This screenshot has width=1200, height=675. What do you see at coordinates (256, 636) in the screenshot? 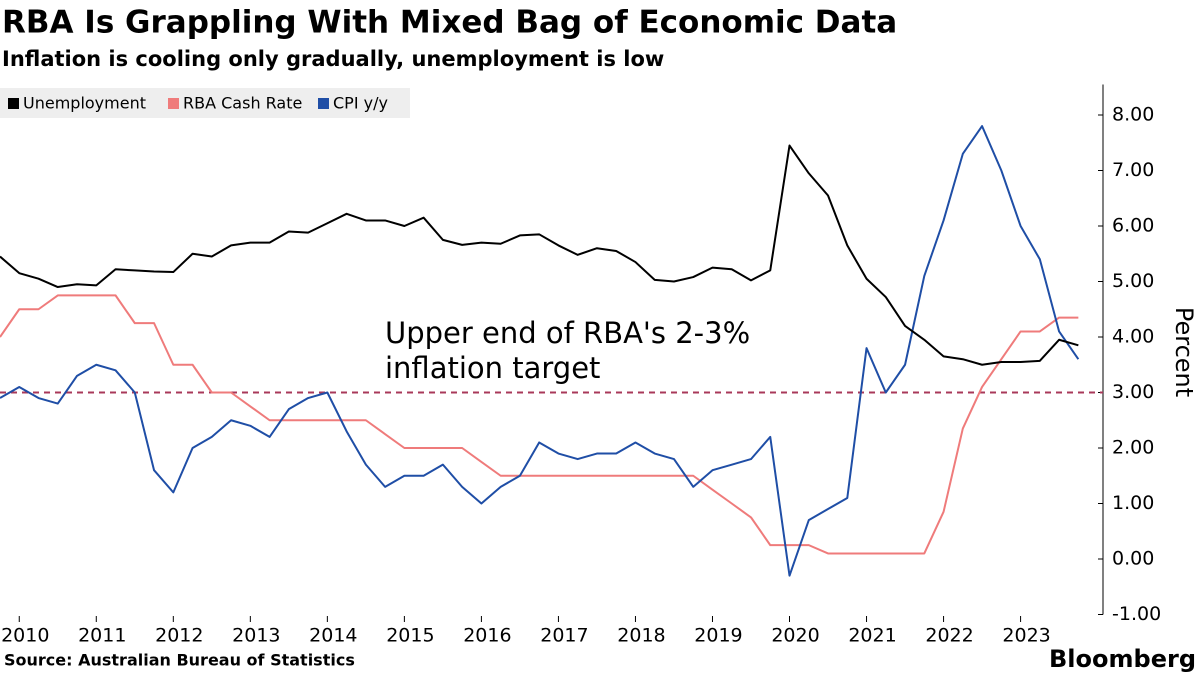
I see `x-tick-label: 2013` at bounding box center [256, 636].